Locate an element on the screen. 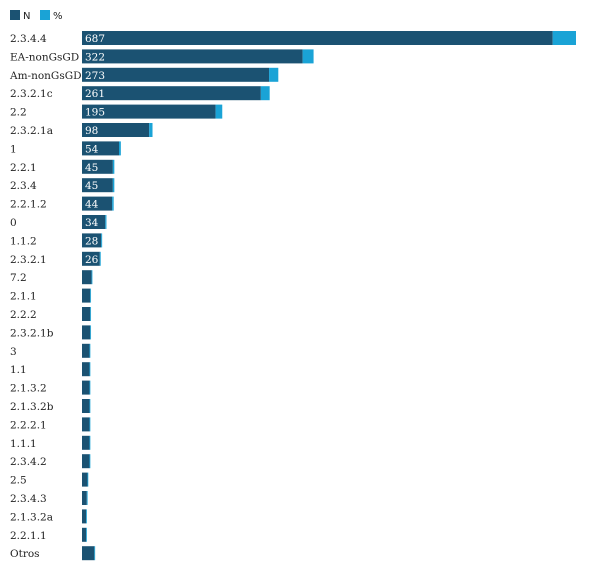 Image resolution: width=600 pixels, height=564 pixels. category-label-2-1-1: 2.1.1 is located at coordinates (23, 297).